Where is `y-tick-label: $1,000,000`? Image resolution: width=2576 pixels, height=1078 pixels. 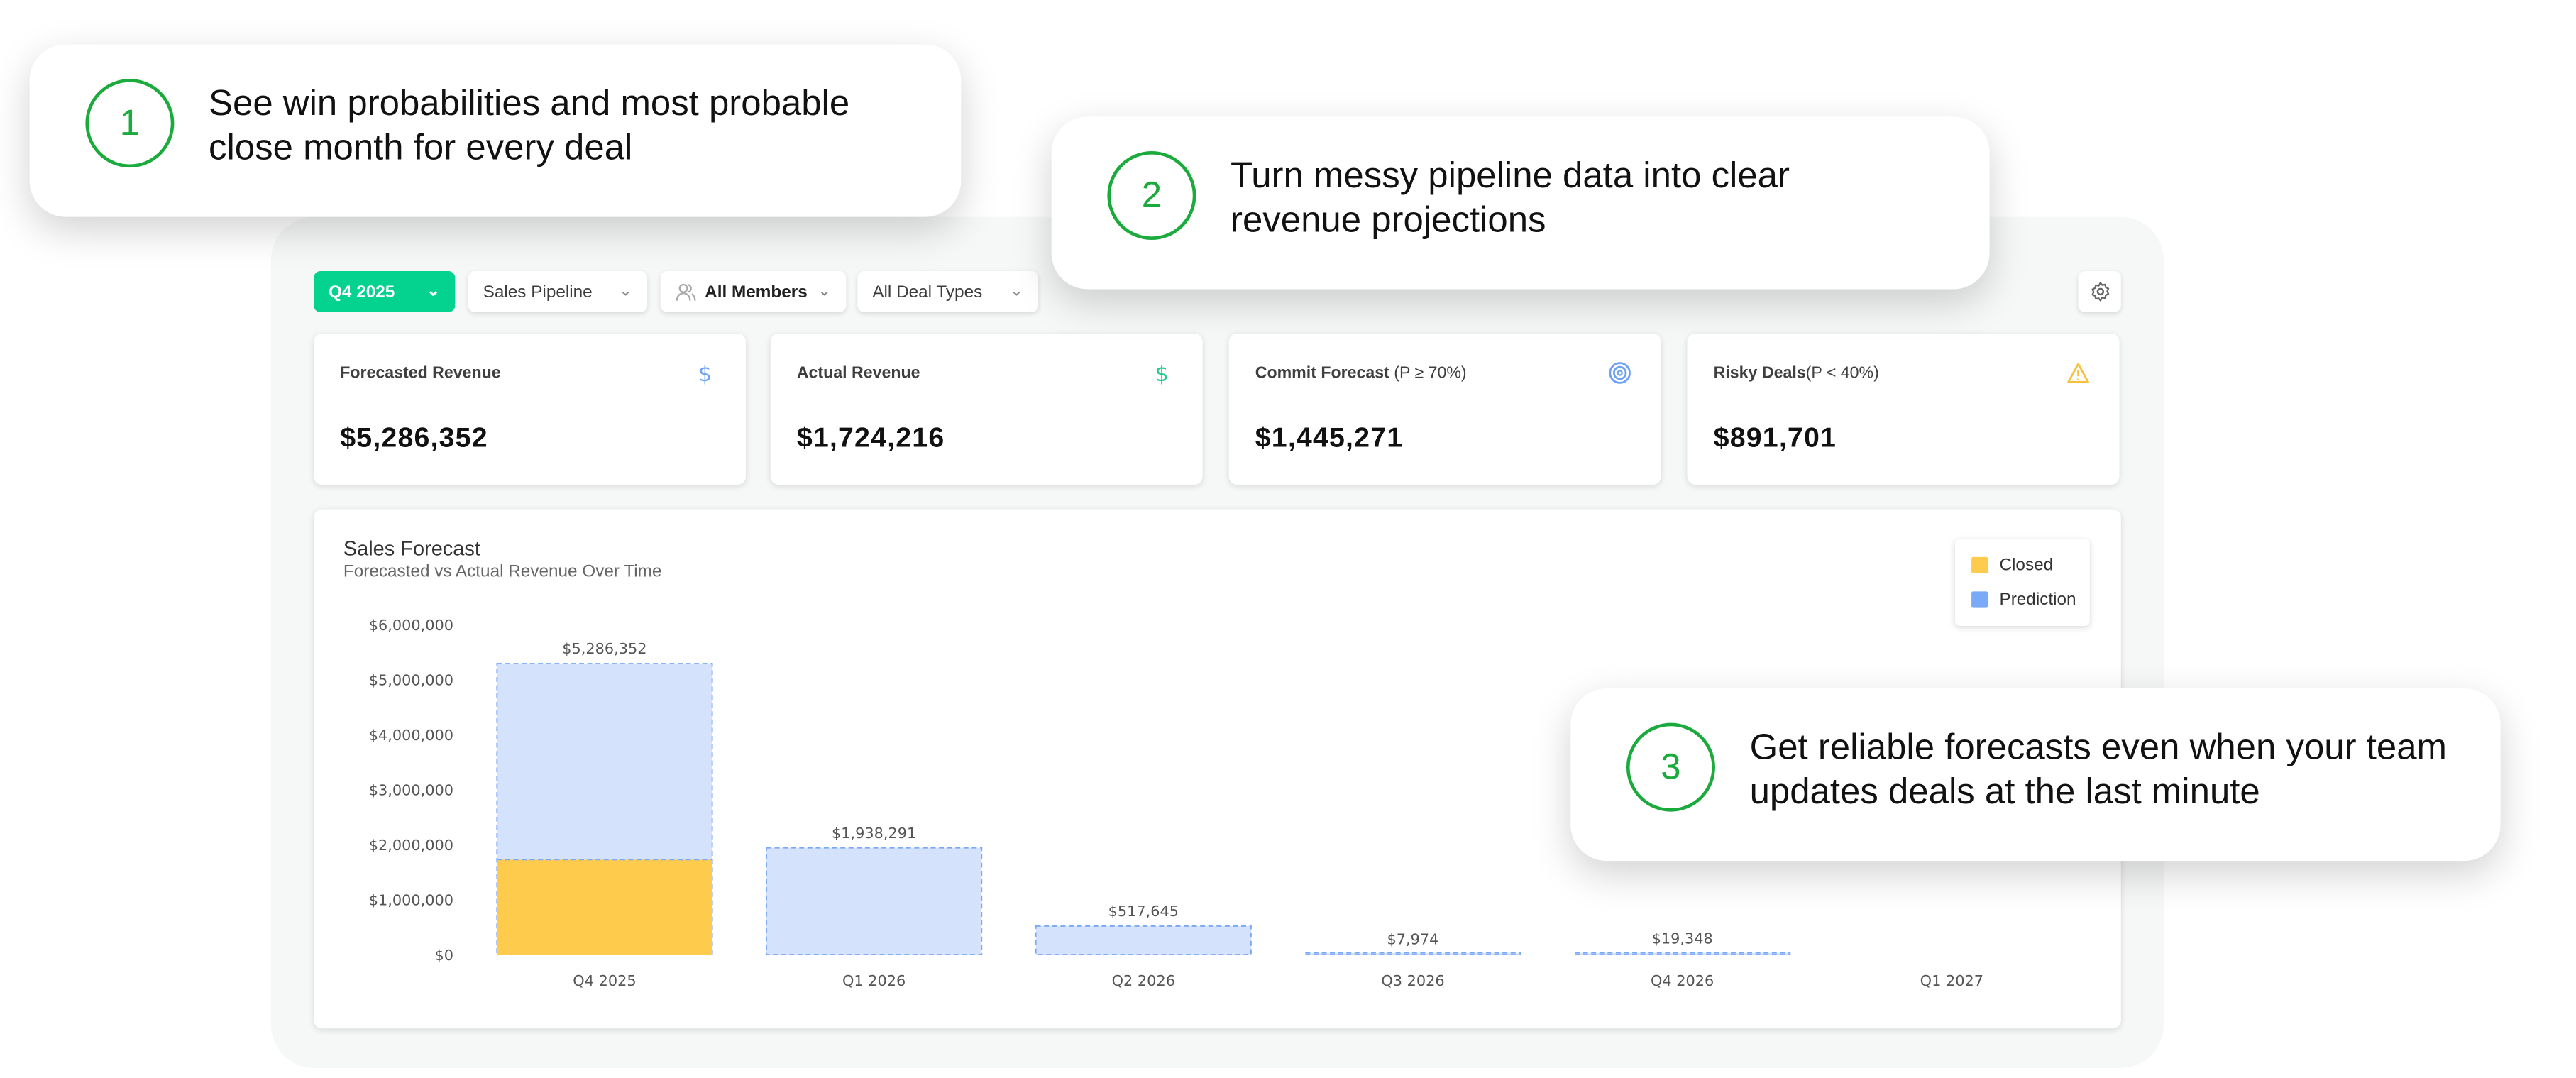 y-tick-label: $1,000,000 is located at coordinates (411, 901).